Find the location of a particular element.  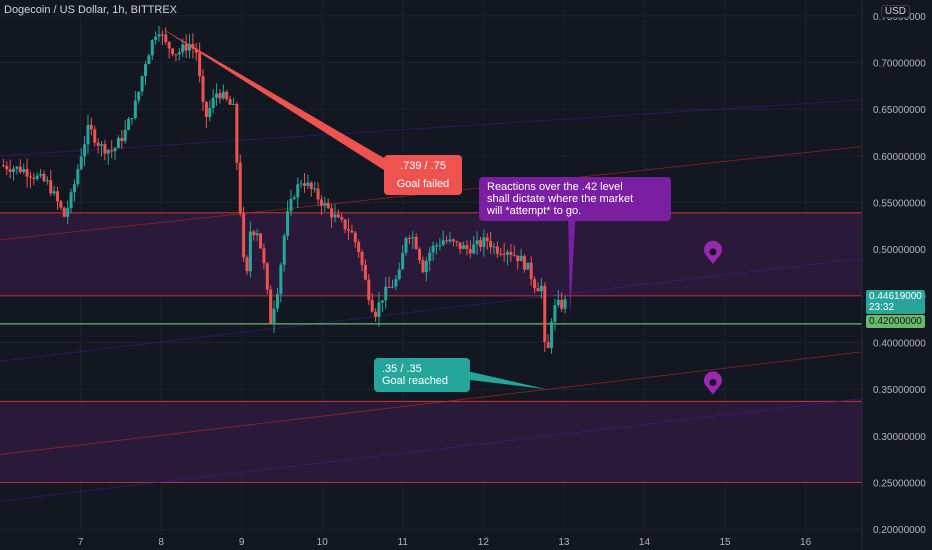

y-tick-label-2: 0.30000000 is located at coordinates (899, 437).